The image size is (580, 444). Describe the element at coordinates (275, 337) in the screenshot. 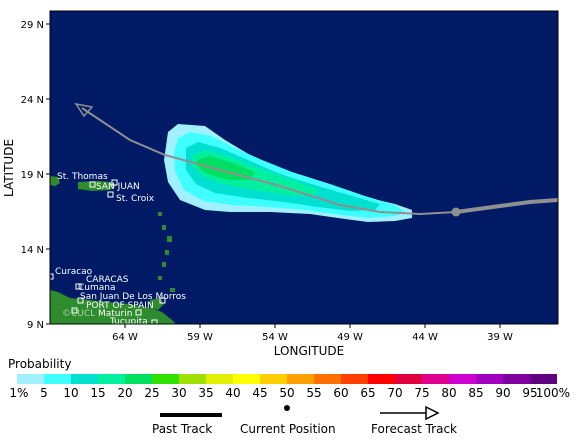

I see `x-tick-label: 54 W` at that location.